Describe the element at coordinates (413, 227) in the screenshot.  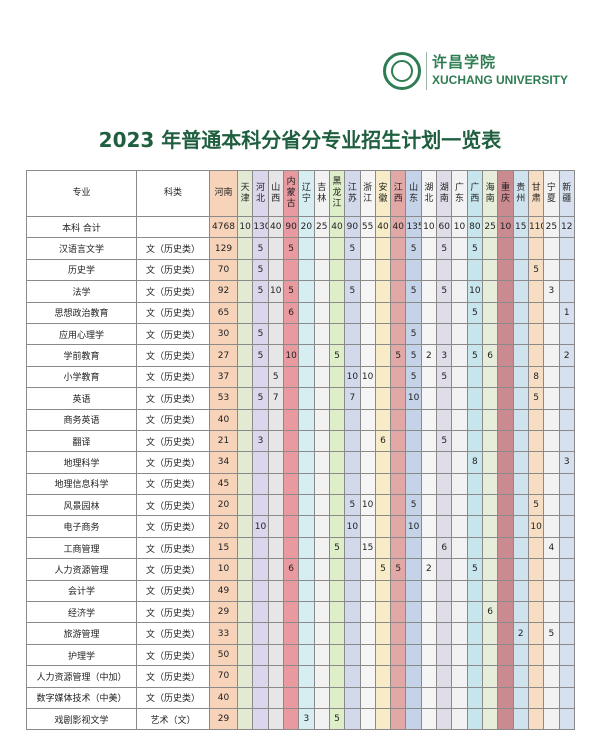
I see `quota-cell: 135` at that location.